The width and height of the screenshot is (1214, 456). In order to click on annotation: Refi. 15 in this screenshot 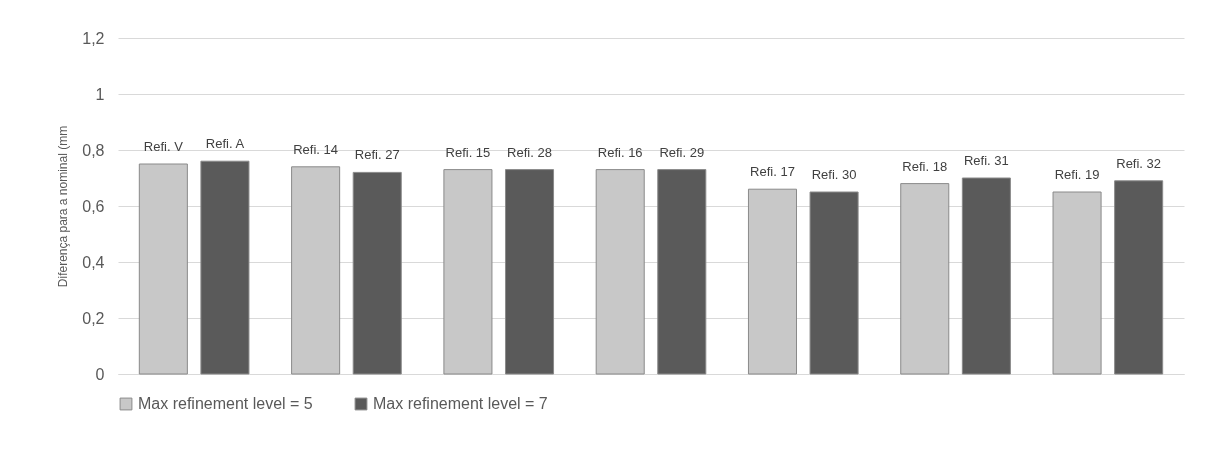, I will do `click(468, 152)`.